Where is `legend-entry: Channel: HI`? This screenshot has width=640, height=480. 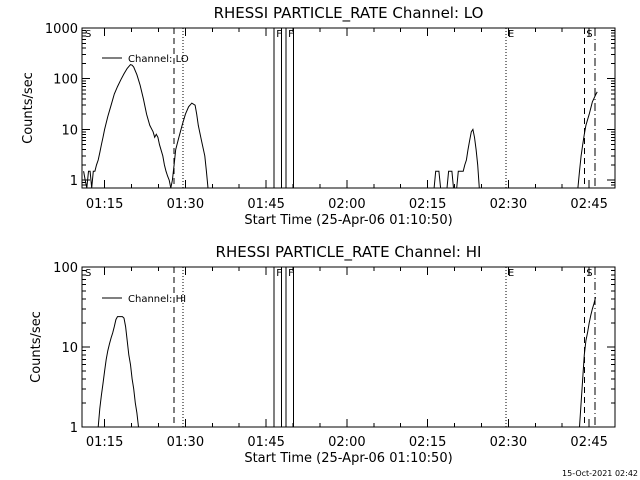
legend-entry: Channel: HI is located at coordinates (157, 299).